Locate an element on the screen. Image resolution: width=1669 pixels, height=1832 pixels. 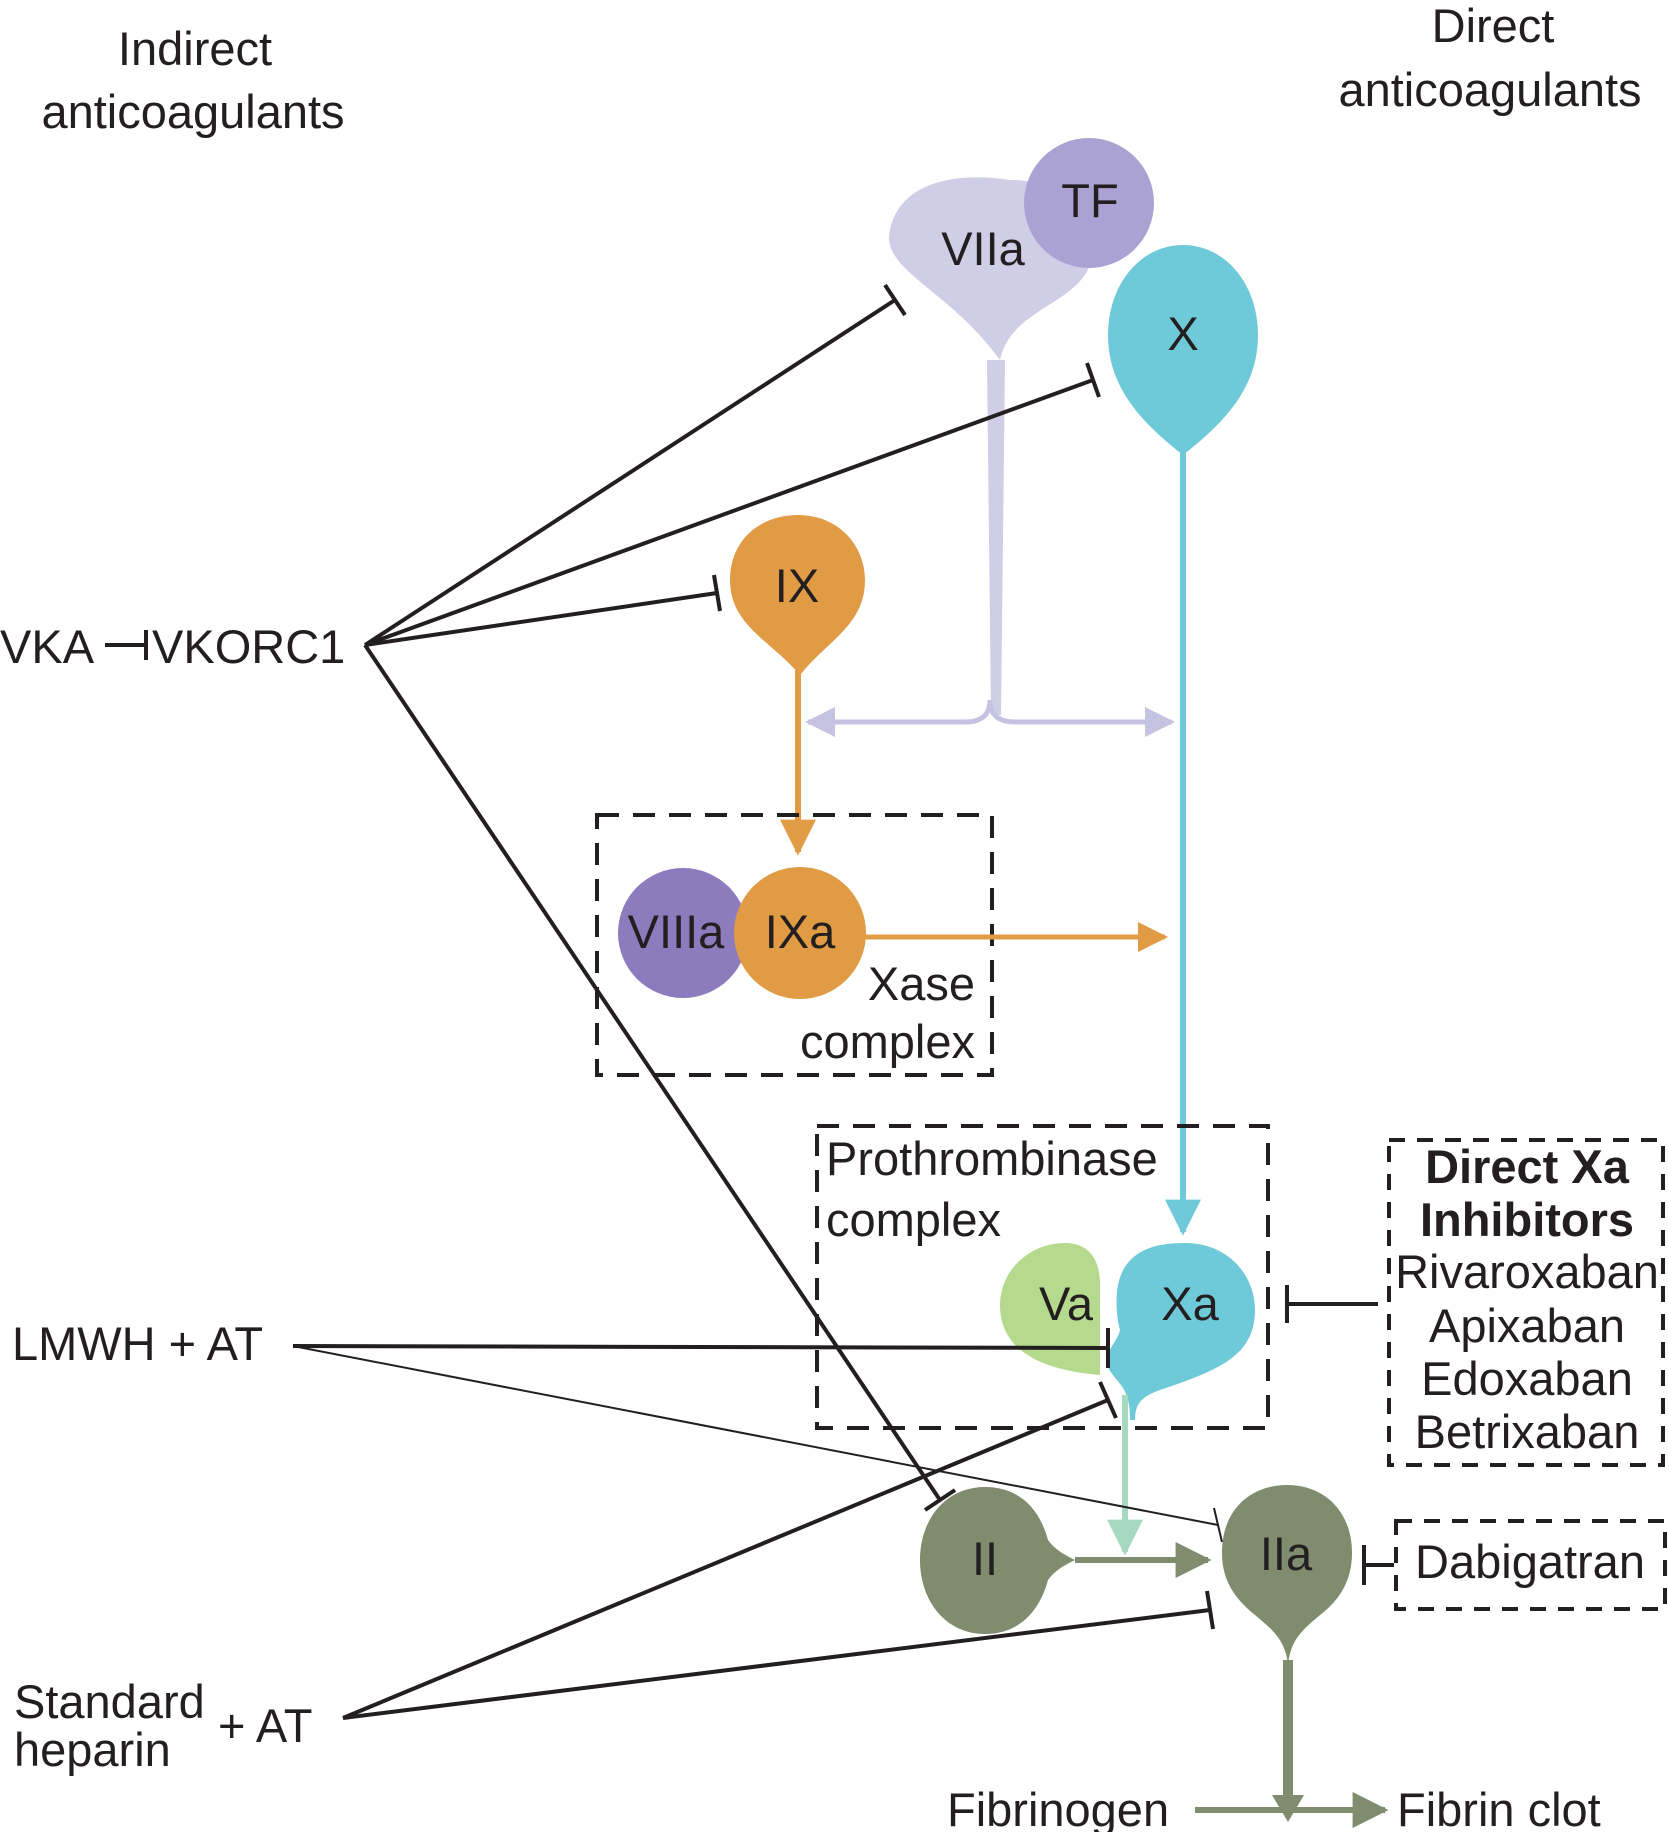
va-node is located at coordinates (1050, 1309).